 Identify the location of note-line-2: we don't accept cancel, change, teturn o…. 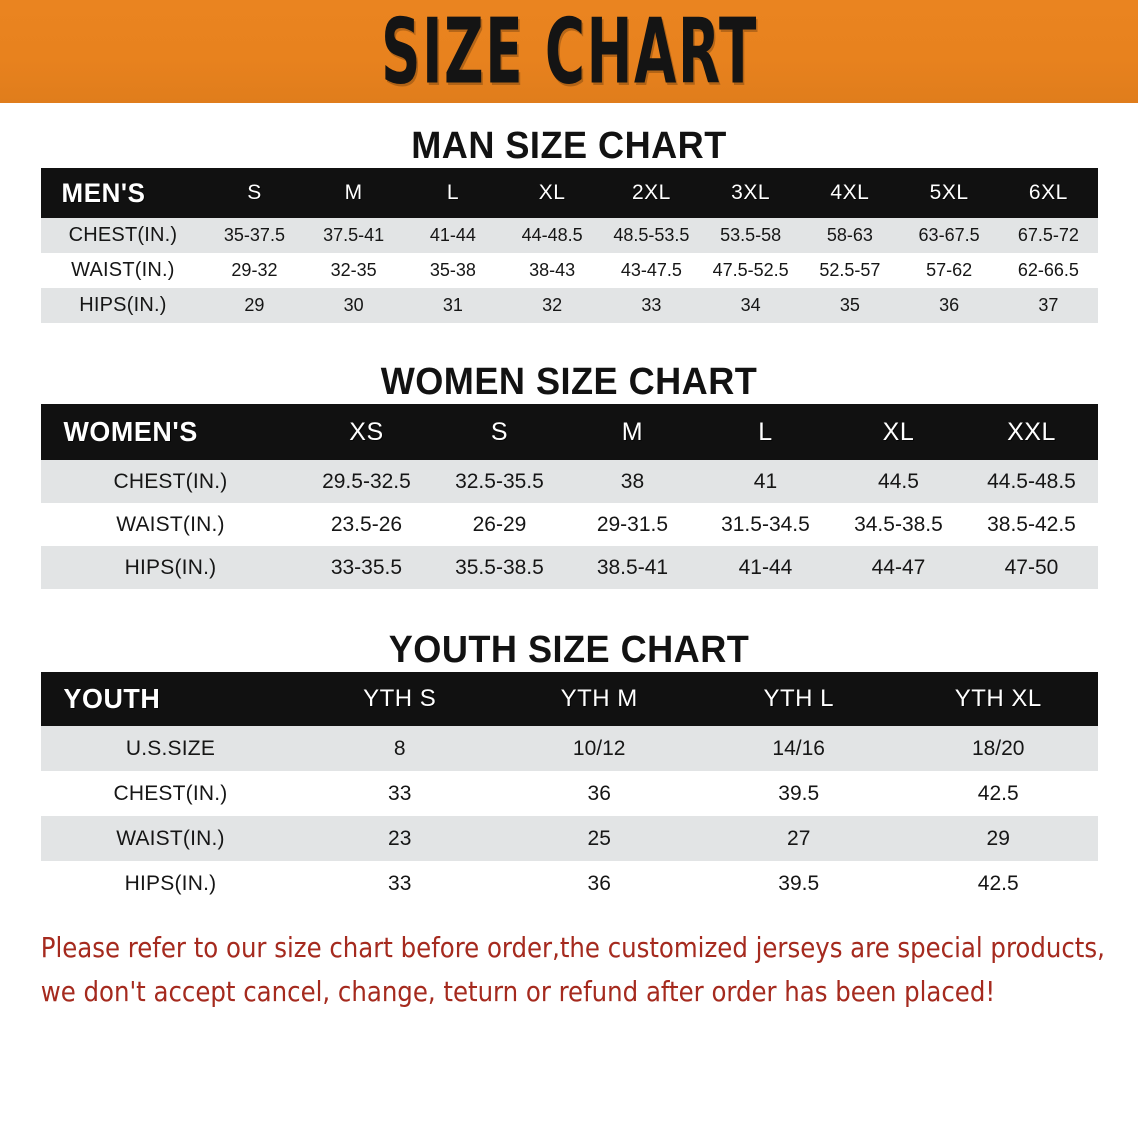
(518, 991).